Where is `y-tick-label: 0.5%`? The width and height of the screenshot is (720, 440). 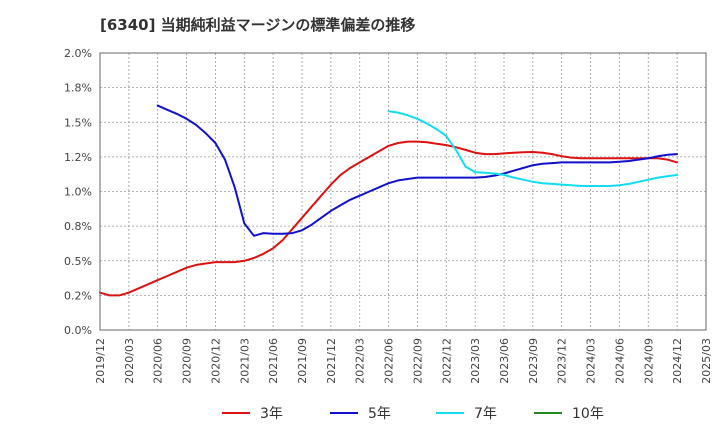 y-tick-label: 0.5% is located at coordinates (78, 261).